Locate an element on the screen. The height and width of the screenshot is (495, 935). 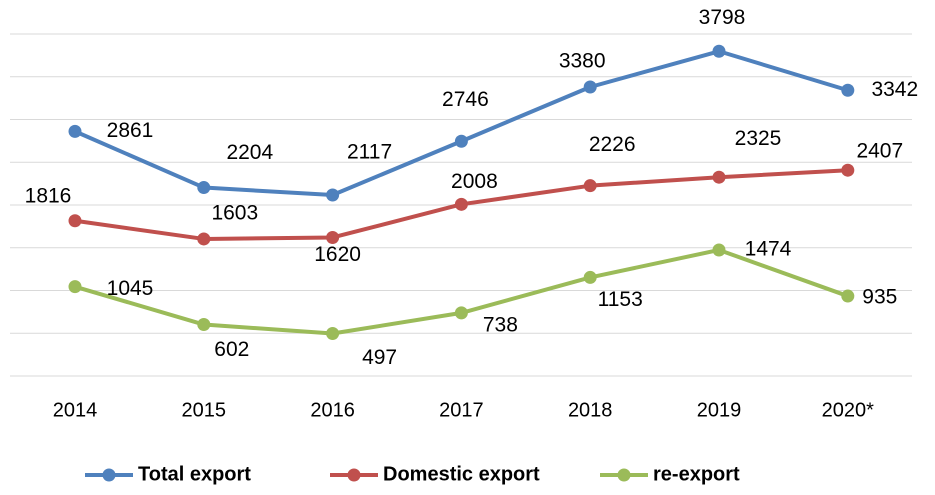
data-label: 3380 is located at coordinates (582, 61).